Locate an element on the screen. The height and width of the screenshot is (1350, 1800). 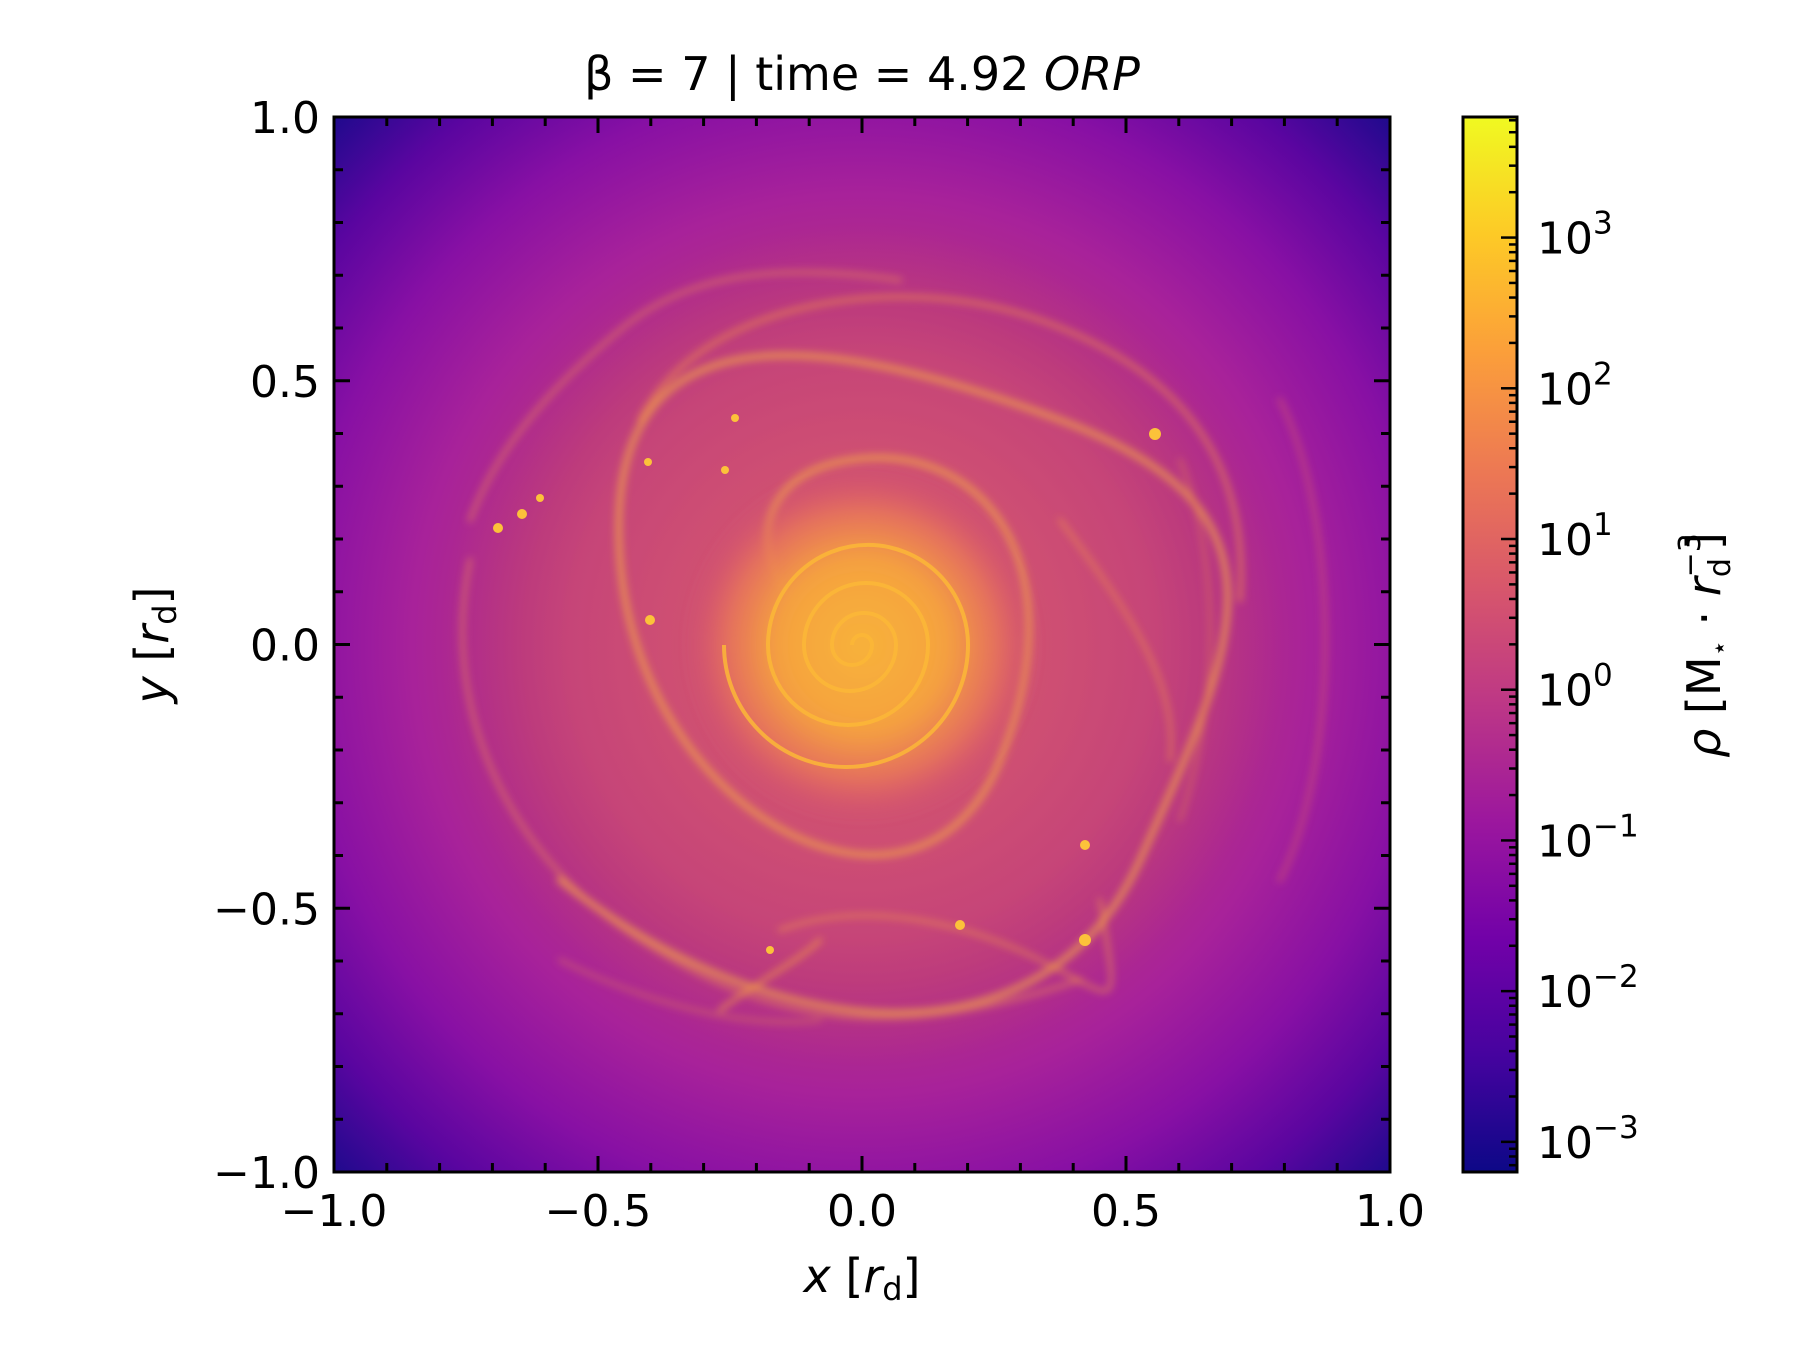
x-tick-label: −1.0 is located at coordinates (334, 1211).